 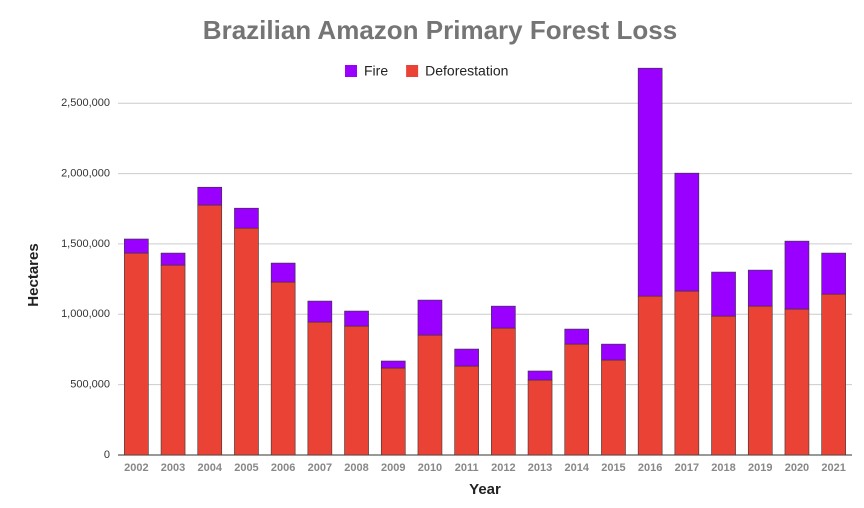 What do you see at coordinates (440, 30) in the screenshot?
I see `chart-title: Brazilian Amazon Primary Forest Loss` at bounding box center [440, 30].